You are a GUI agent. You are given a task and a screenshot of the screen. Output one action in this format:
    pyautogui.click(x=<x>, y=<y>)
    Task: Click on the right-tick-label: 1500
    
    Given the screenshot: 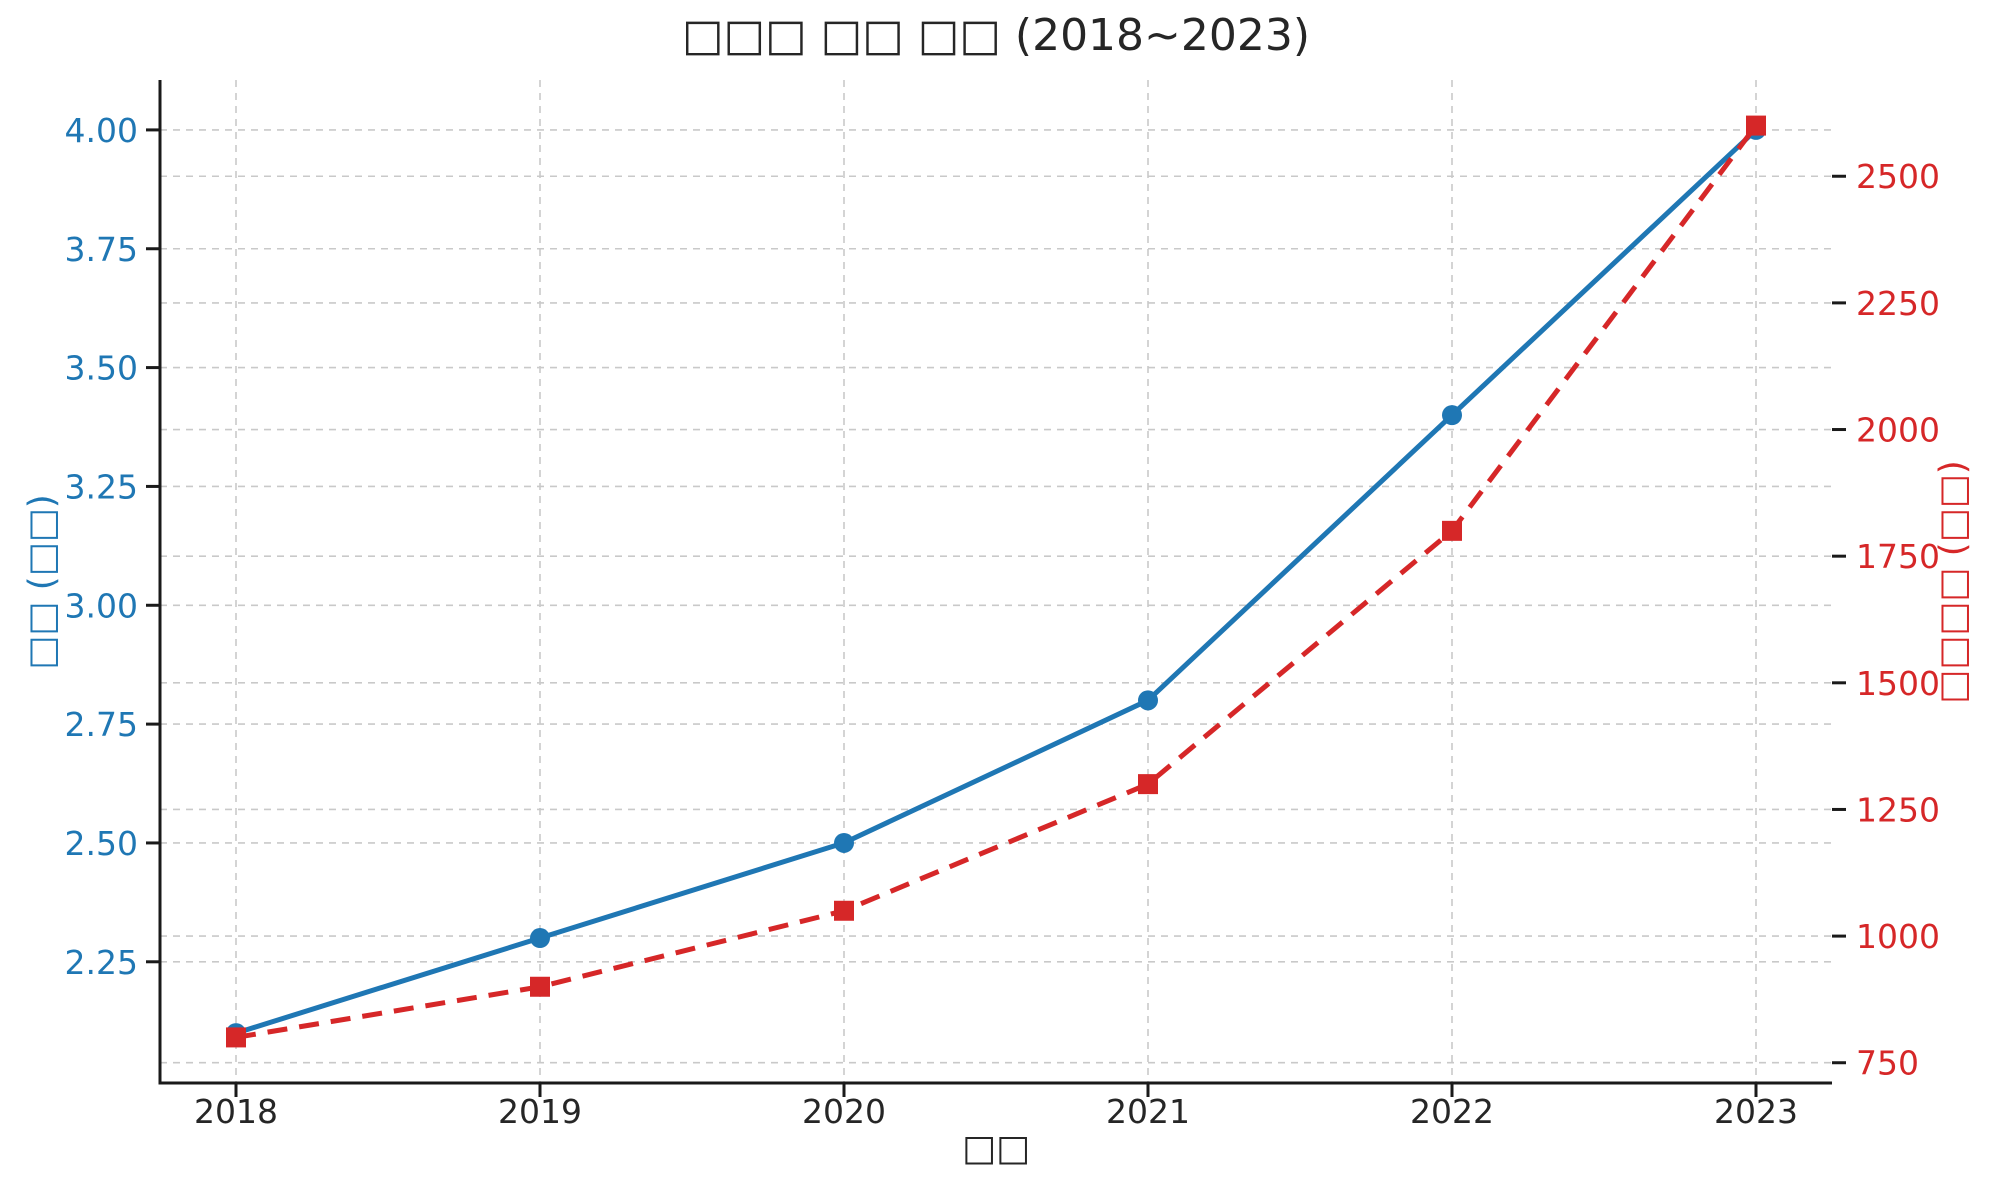 What is the action you would take?
    pyautogui.click(x=1898, y=683)
    